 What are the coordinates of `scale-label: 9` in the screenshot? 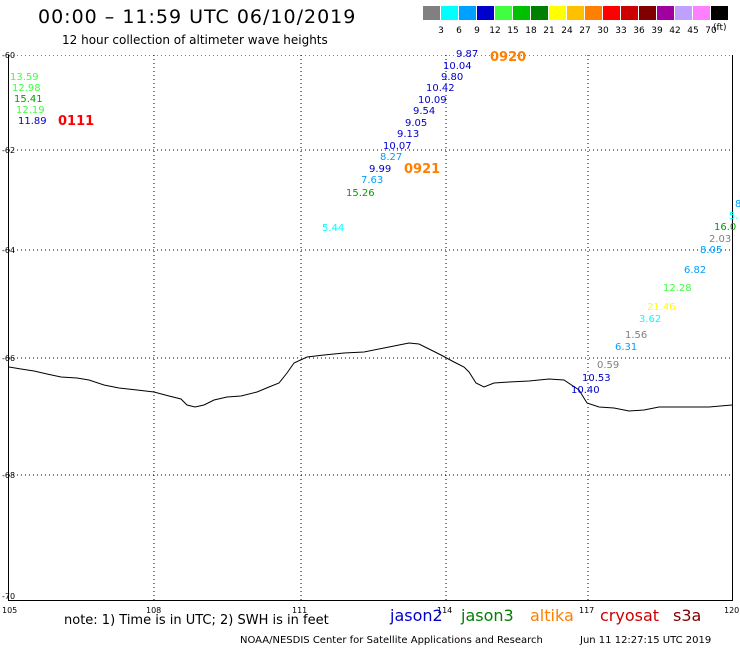 It's located at (477, 31).